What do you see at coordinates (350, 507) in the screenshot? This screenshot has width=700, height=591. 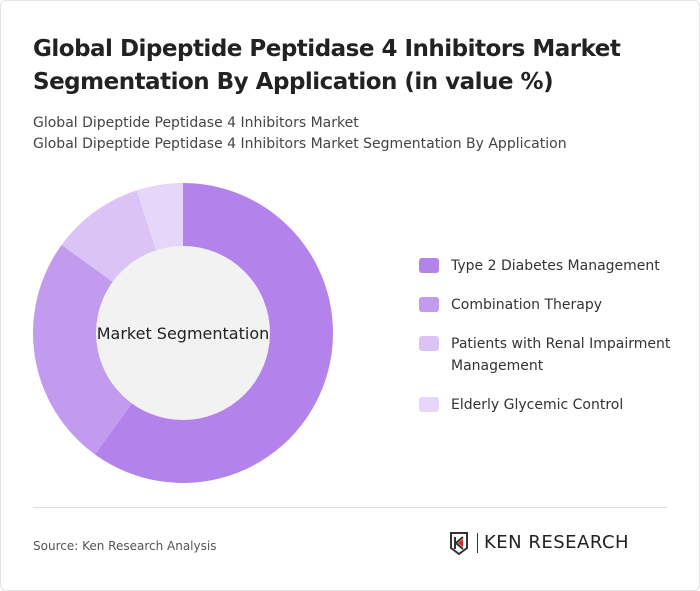 I see `divider` at bounding box center [350, 507].